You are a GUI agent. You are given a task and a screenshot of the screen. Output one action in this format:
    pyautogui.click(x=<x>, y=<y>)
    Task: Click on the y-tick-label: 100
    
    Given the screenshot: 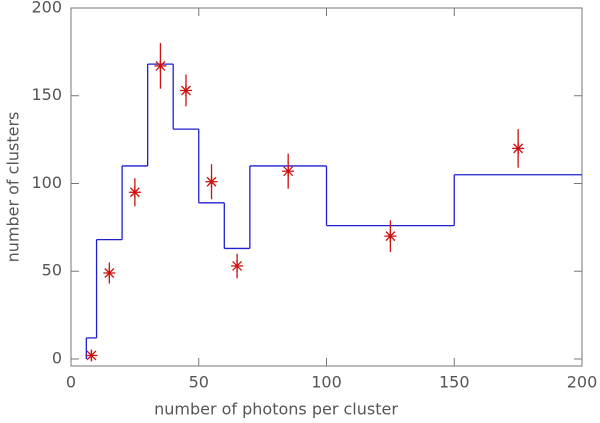 What is the action you would take?
    pyautogui.click(x=46, y=182)
    